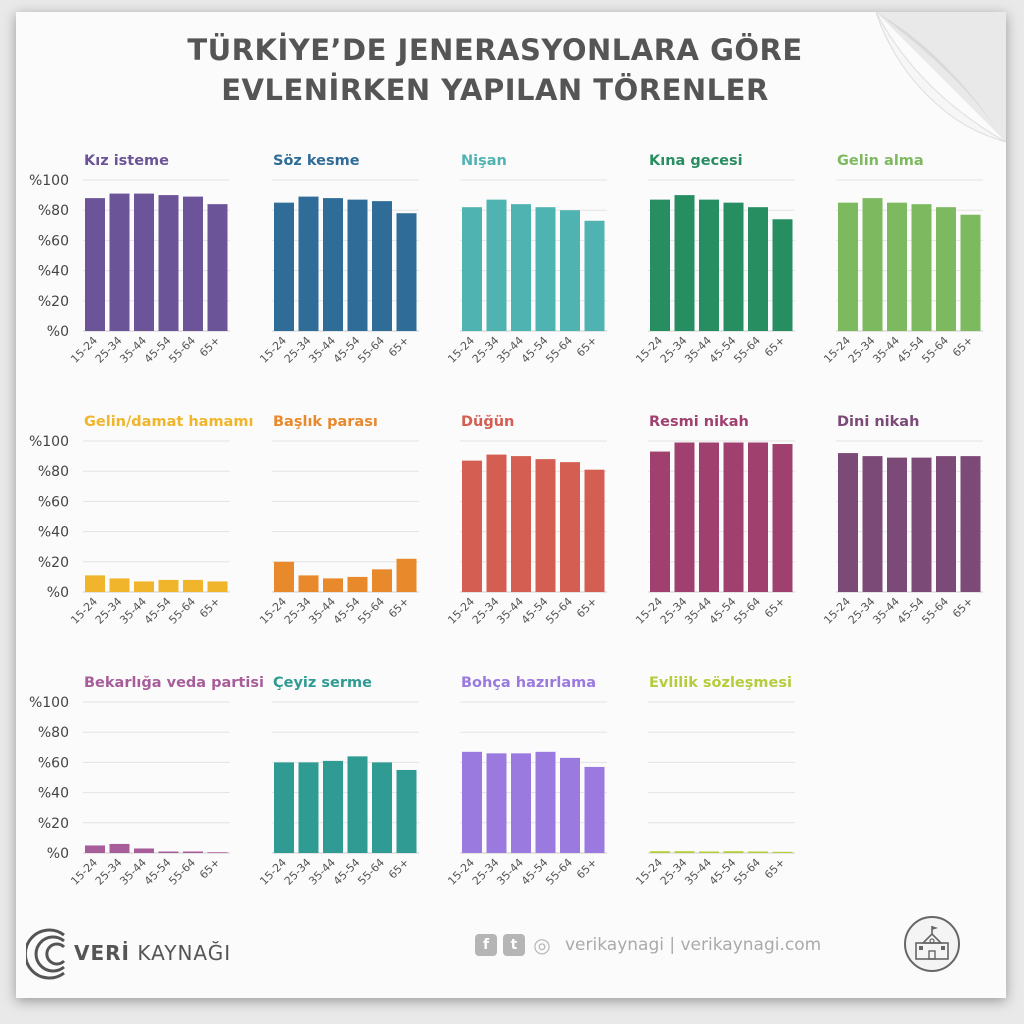 The image size is (1024, 1024). Describe the element at coordinates (932, 944) in the screenshot. I see `school-building-icon` at that location.